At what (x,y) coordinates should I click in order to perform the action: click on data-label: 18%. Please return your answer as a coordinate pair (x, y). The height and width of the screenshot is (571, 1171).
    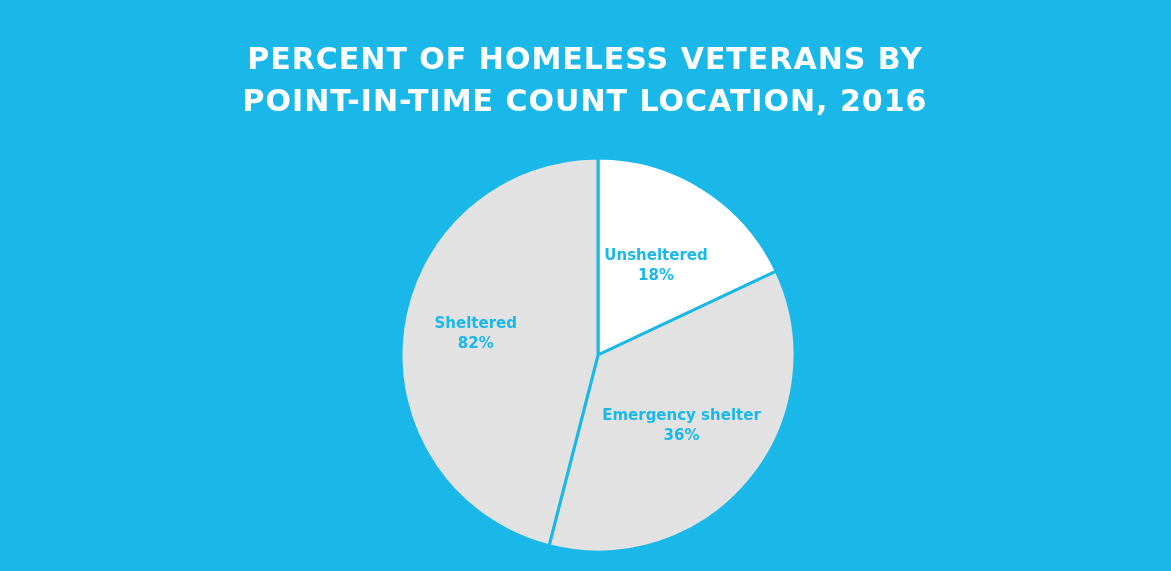
    Looking at the image, I should click on (656, 274).